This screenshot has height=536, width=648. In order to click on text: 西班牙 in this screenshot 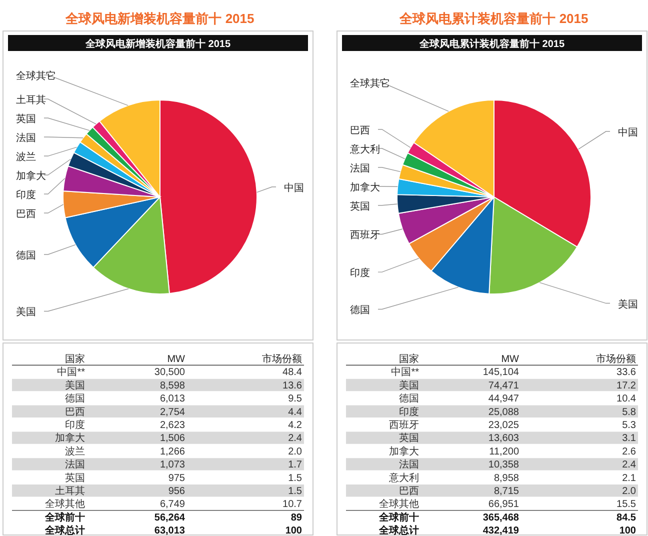, I will do `click(404, 425)`.